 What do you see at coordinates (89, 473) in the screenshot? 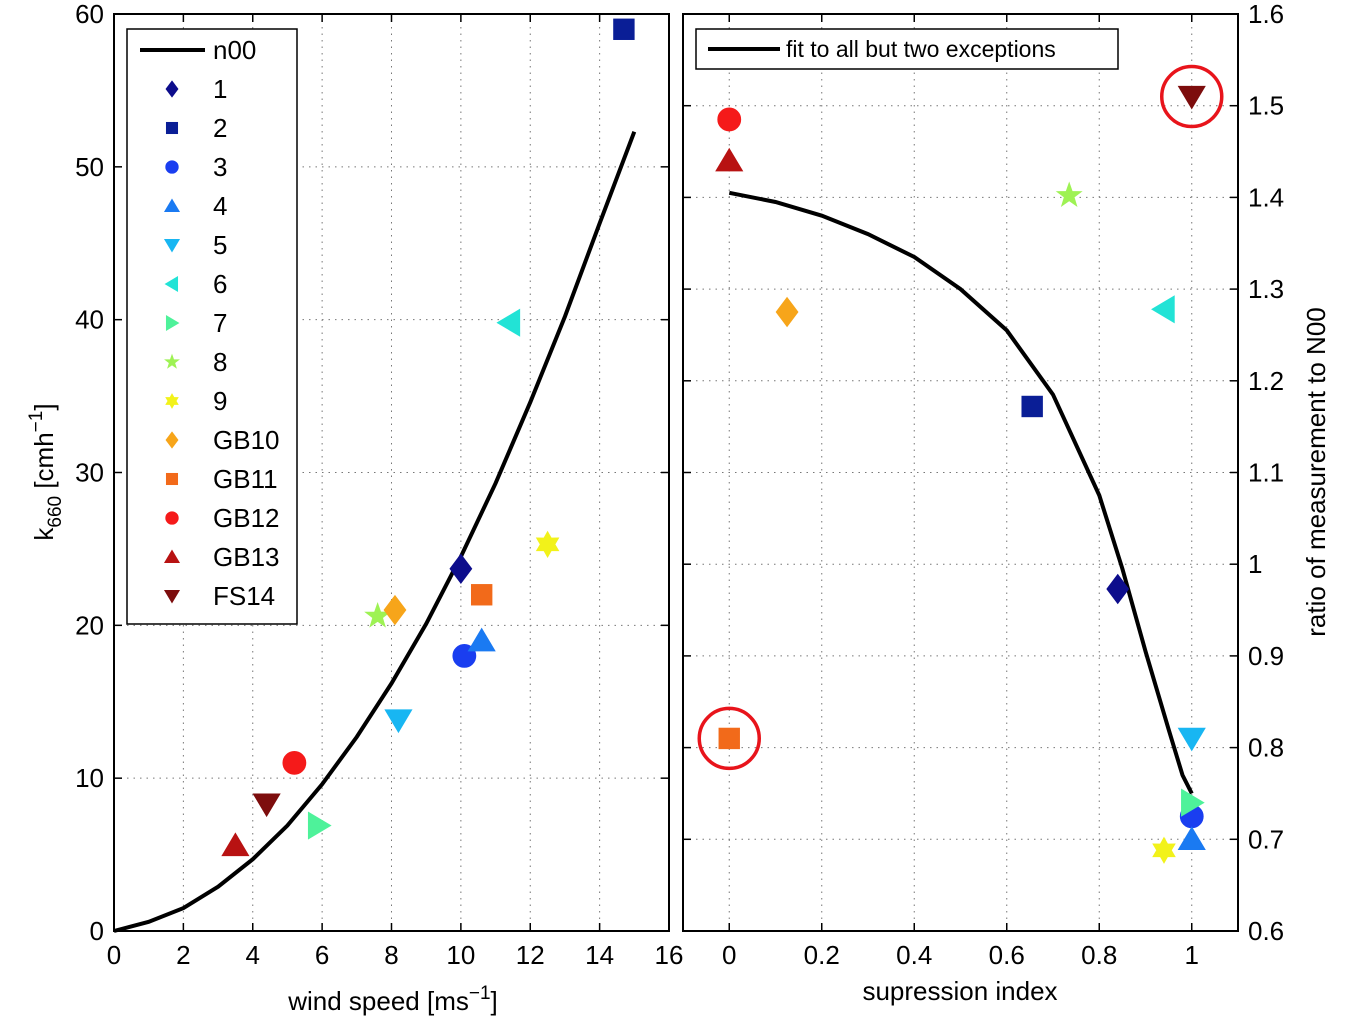
I see `y-tick-label: 30` at bounding box center [89, 473].